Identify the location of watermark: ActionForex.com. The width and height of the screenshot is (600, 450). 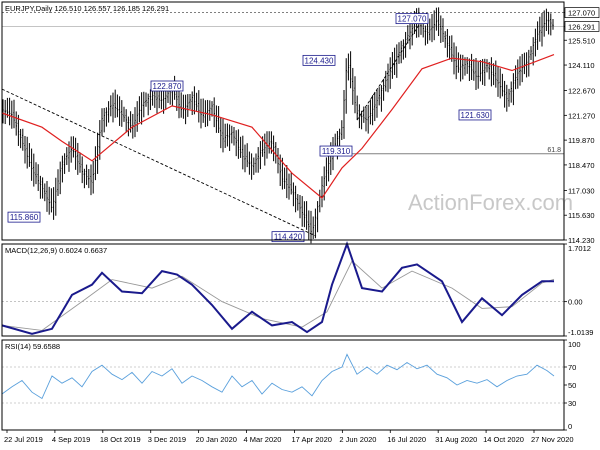
(490, 202).